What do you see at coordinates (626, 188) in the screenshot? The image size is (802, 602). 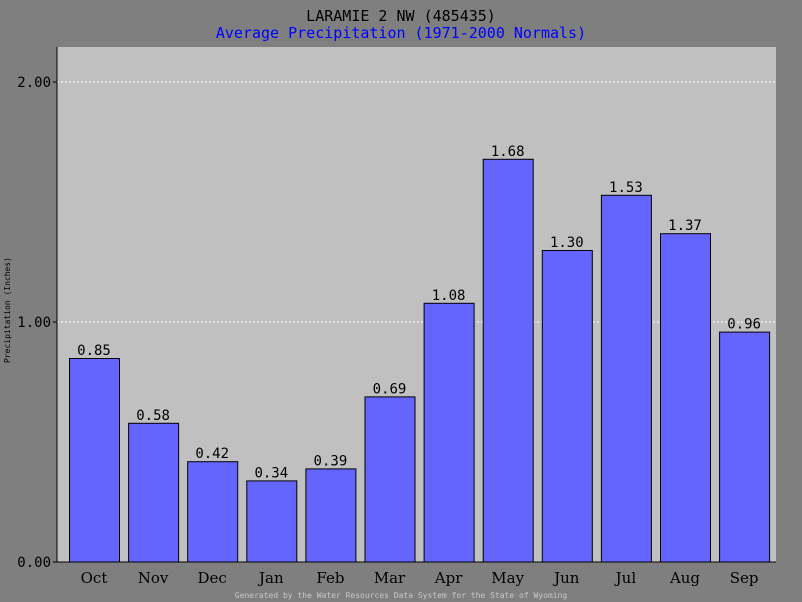 I see `data-label: 1.53` at bounding box center [626, 188].